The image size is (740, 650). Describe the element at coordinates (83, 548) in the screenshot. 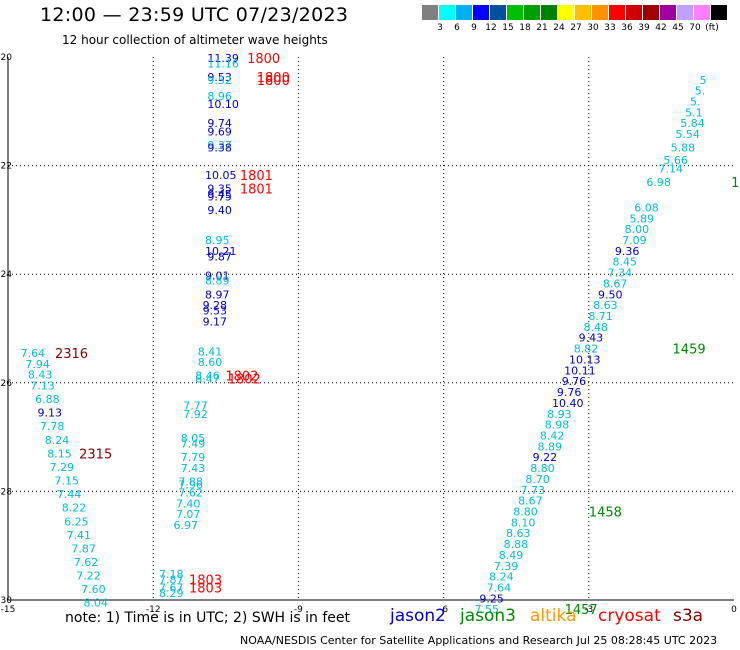

I see `wave-height-label: 7.87` at that location.